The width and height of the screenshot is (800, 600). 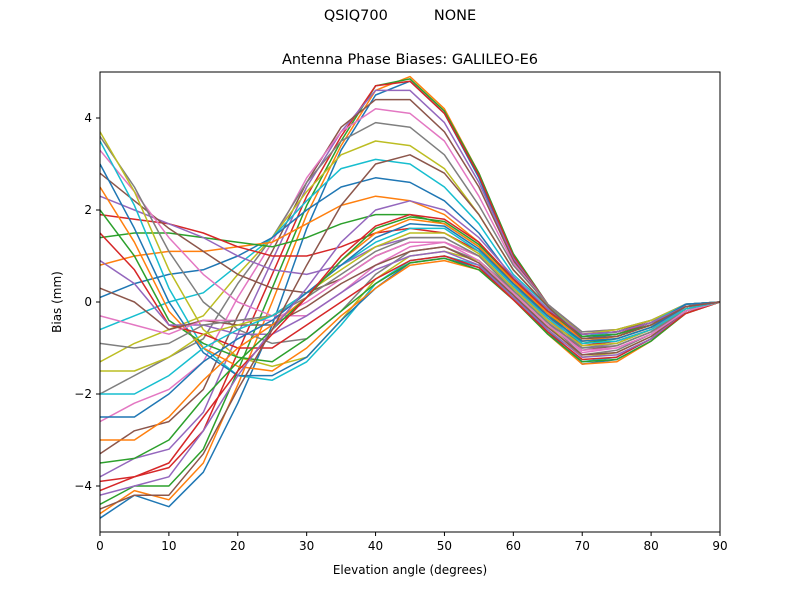 What do you see at coordinates (306, 546) in the screenshot?
I see `x-tick-label: 30` at bounding box center [306, 546].